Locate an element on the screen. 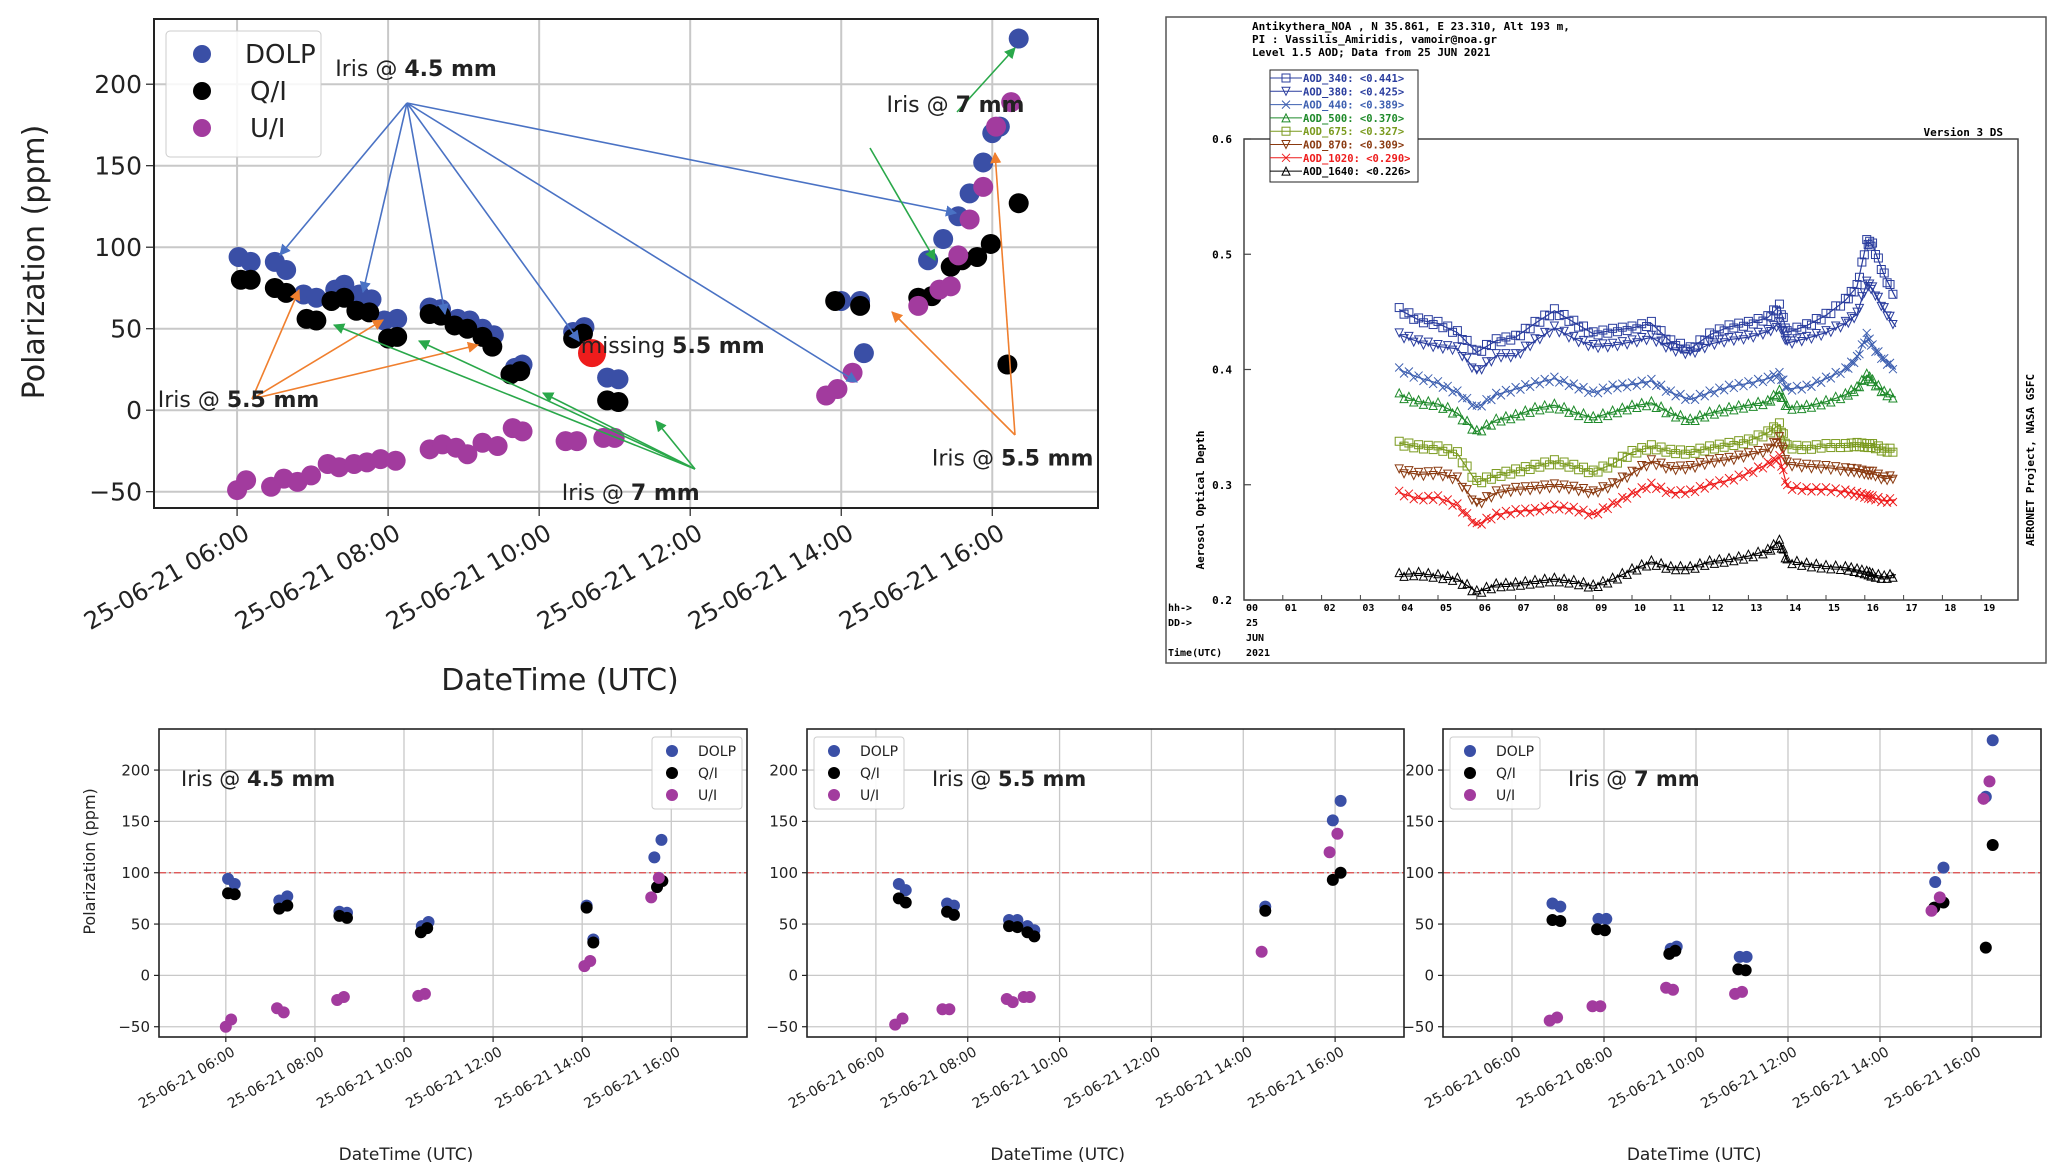 The width and height of the screenshot is (2067, 1173). y-tick-label: 50 is located at coordinates (788, 924).